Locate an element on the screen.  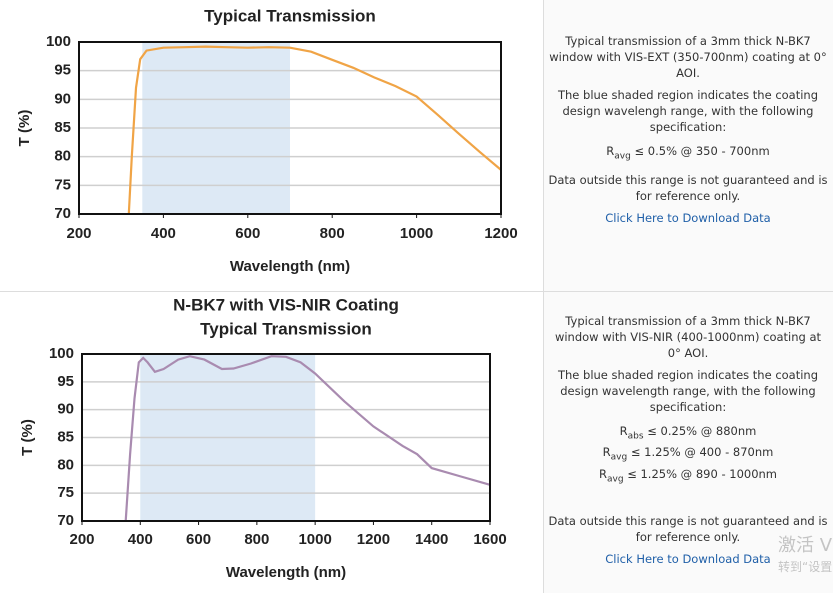
chart-title: Typical Transmission is located at coordinates (290, 15).